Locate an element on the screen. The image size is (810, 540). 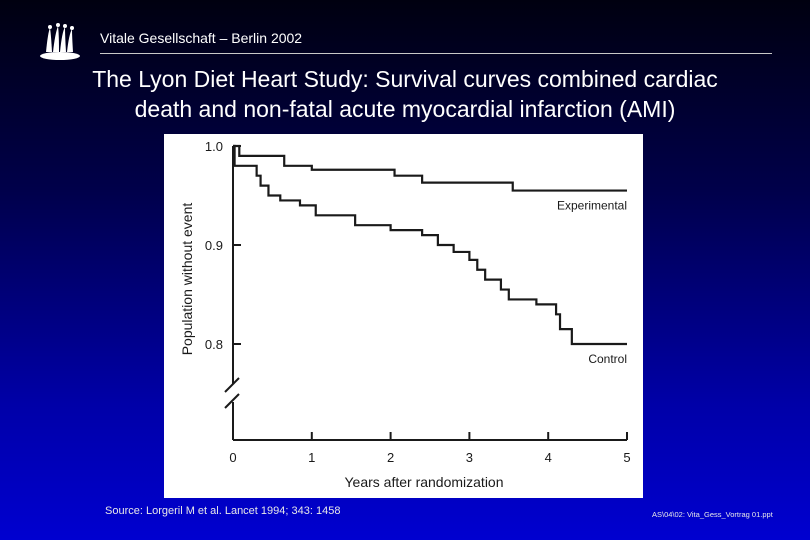
header-rule is located at coordinates (436, 53).